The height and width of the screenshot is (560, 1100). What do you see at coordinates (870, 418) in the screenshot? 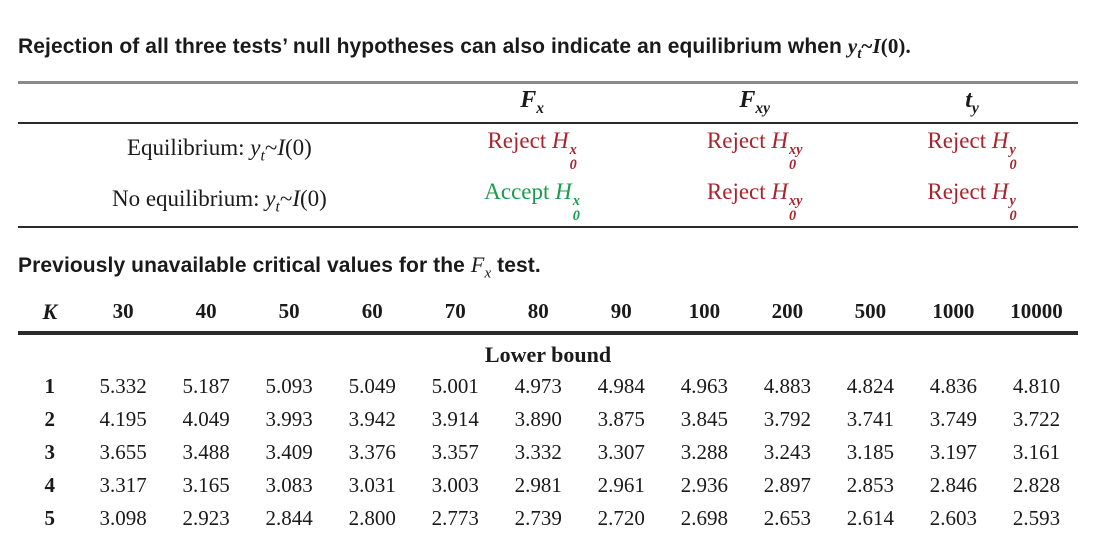
I see `critical-value-cell: 3.741` at bounding box center [870, 418].